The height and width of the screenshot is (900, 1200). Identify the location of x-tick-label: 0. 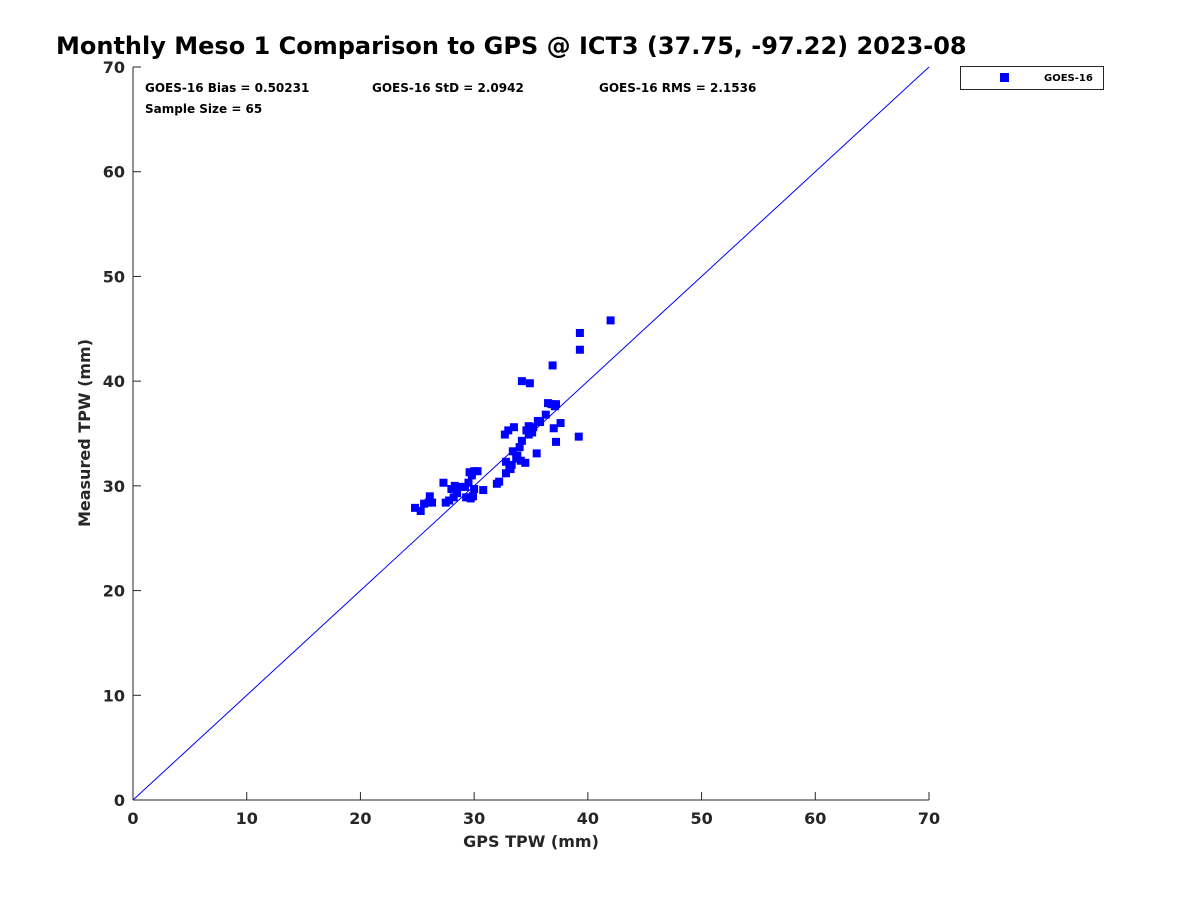
(132, 818).